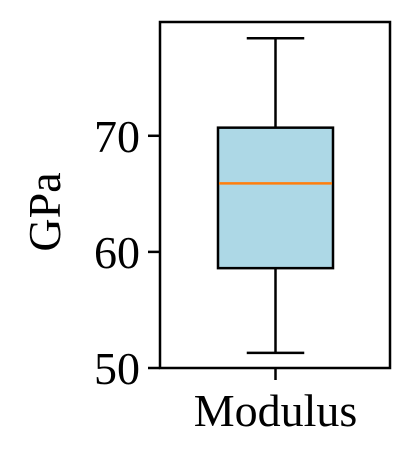 This screenshot has width=416, height=464. I want to click on y-tick-label: 50, so click(117, 368).